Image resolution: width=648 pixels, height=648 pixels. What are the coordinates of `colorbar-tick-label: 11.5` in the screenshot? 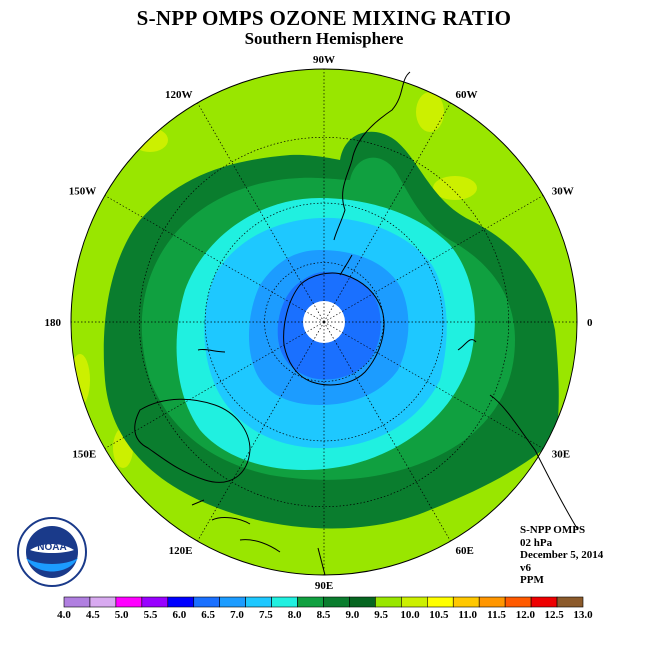 It's located at (496, 615).